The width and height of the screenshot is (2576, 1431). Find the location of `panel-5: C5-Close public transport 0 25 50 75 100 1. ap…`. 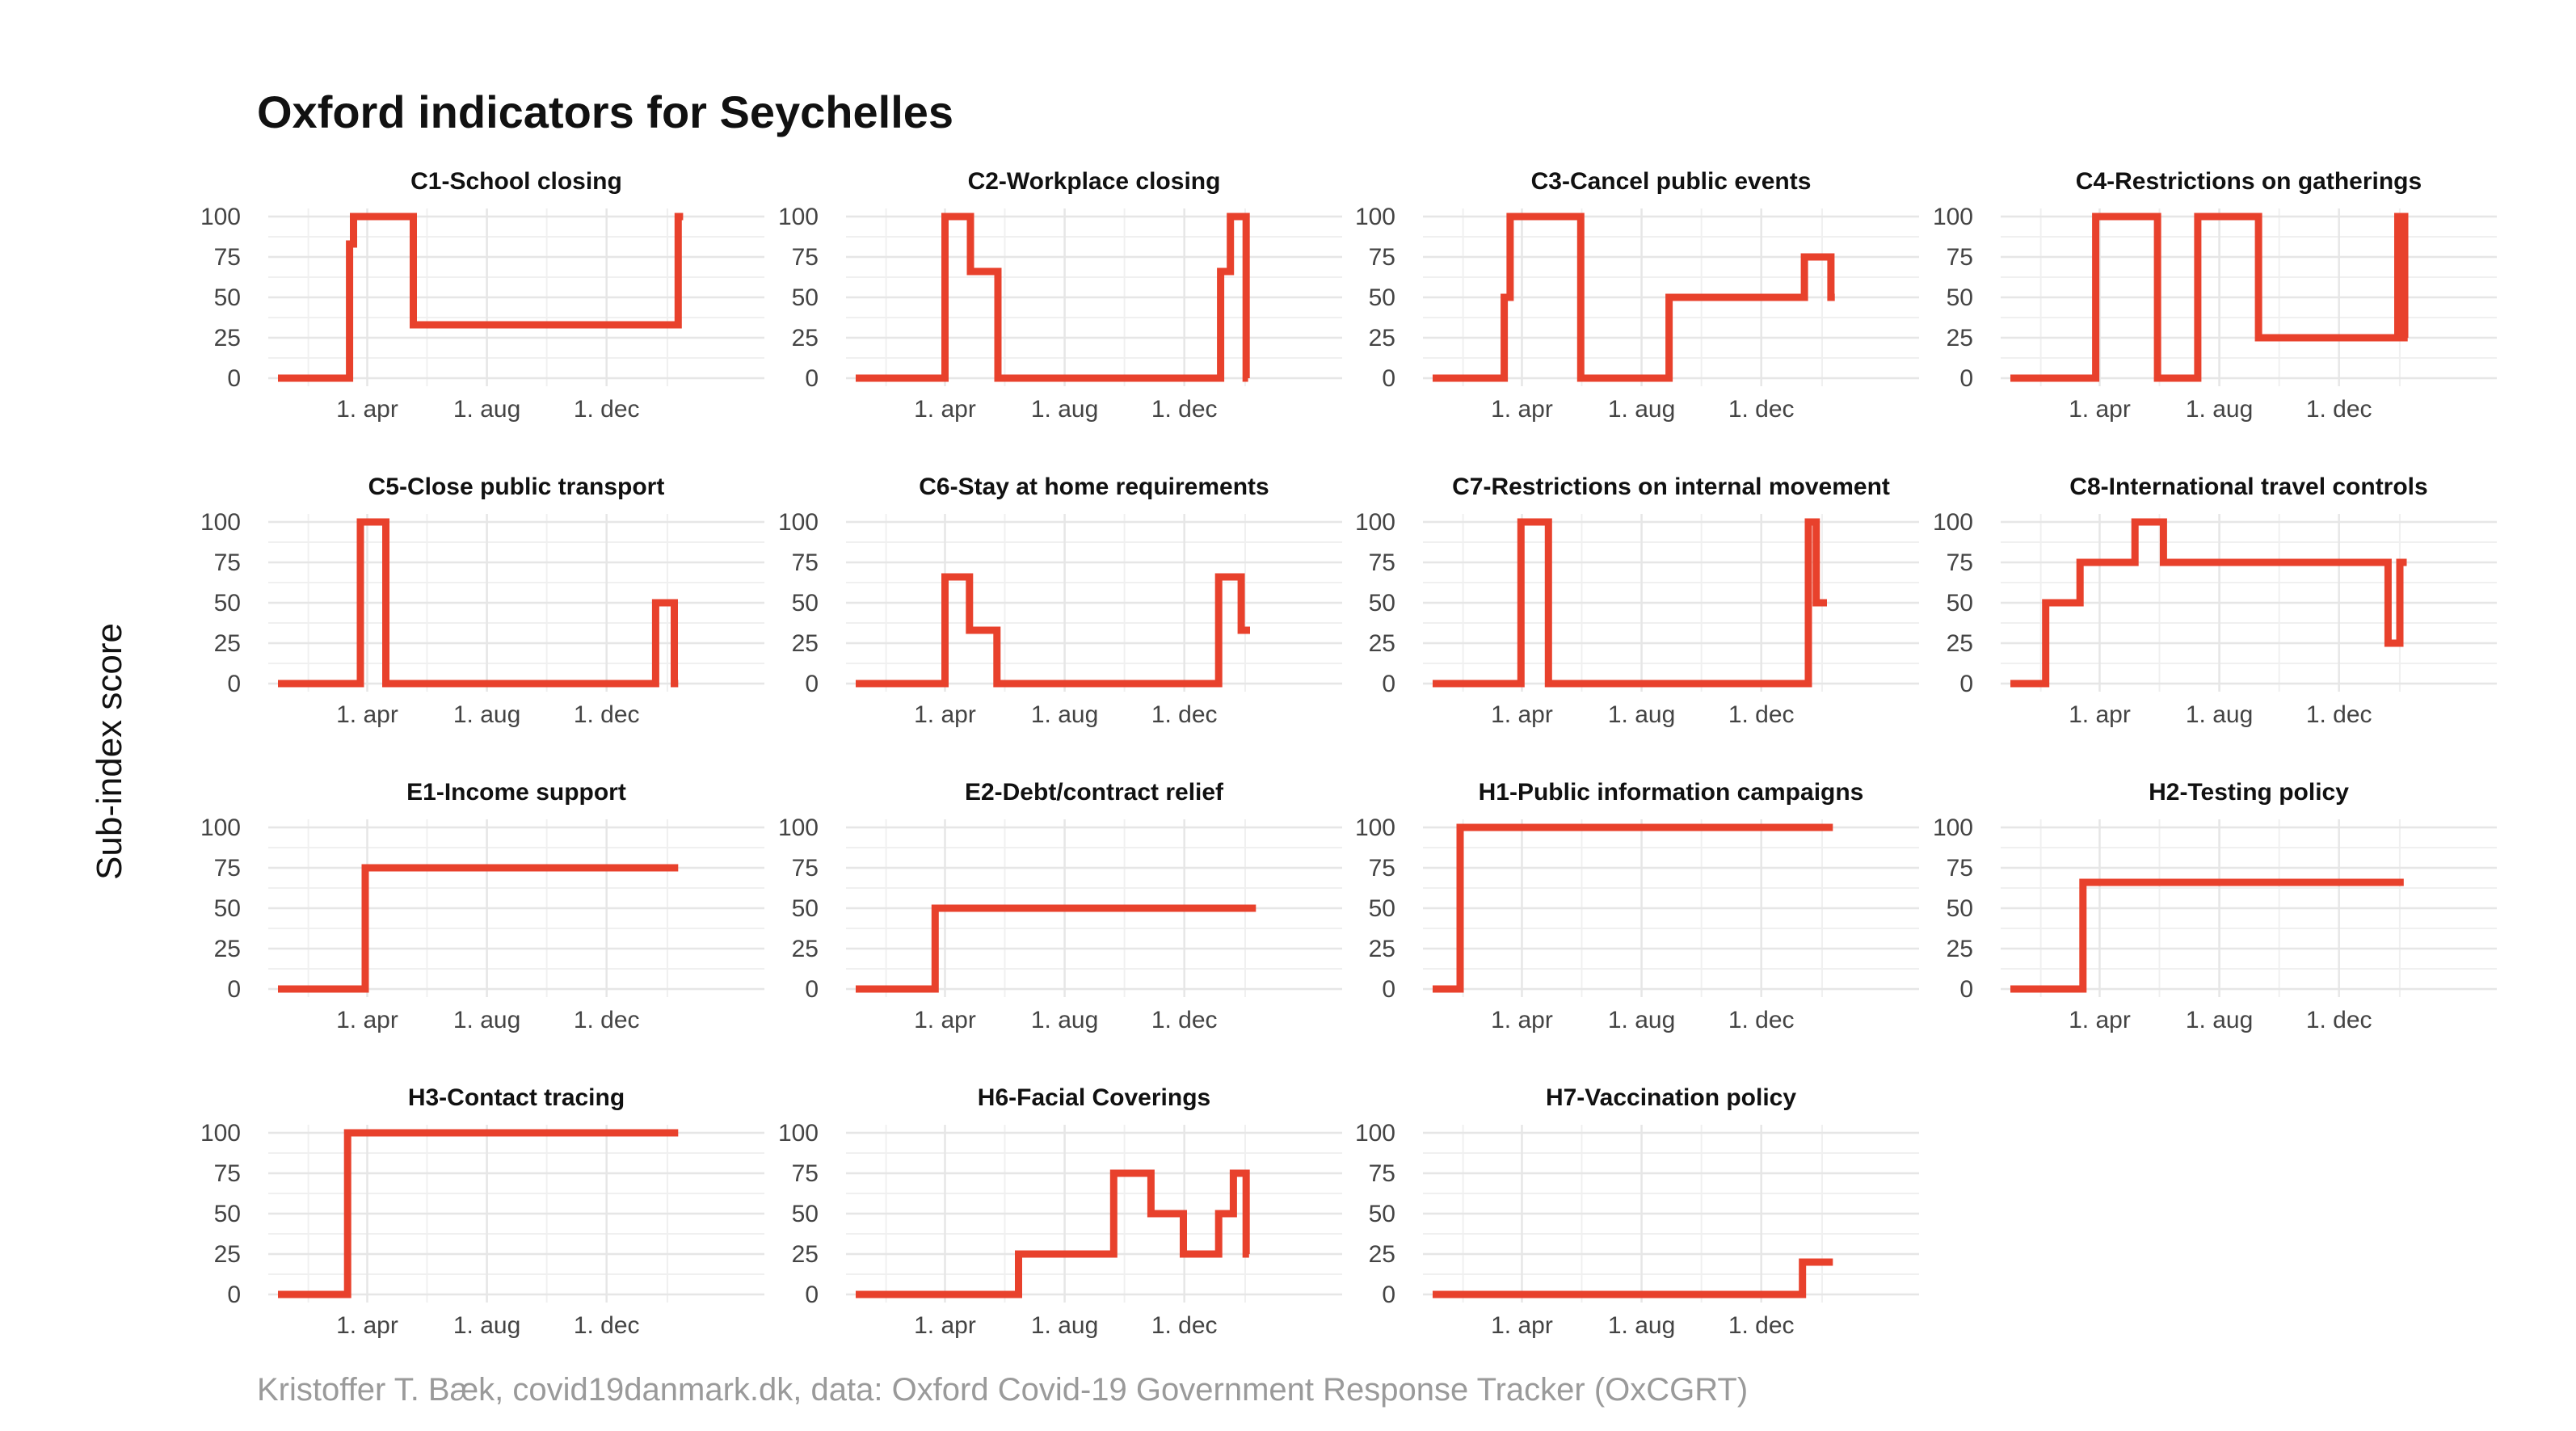

panel-5: C5-Close public transport 0 25 50 75 100 1. ap… is located at coordinates (482, 600).